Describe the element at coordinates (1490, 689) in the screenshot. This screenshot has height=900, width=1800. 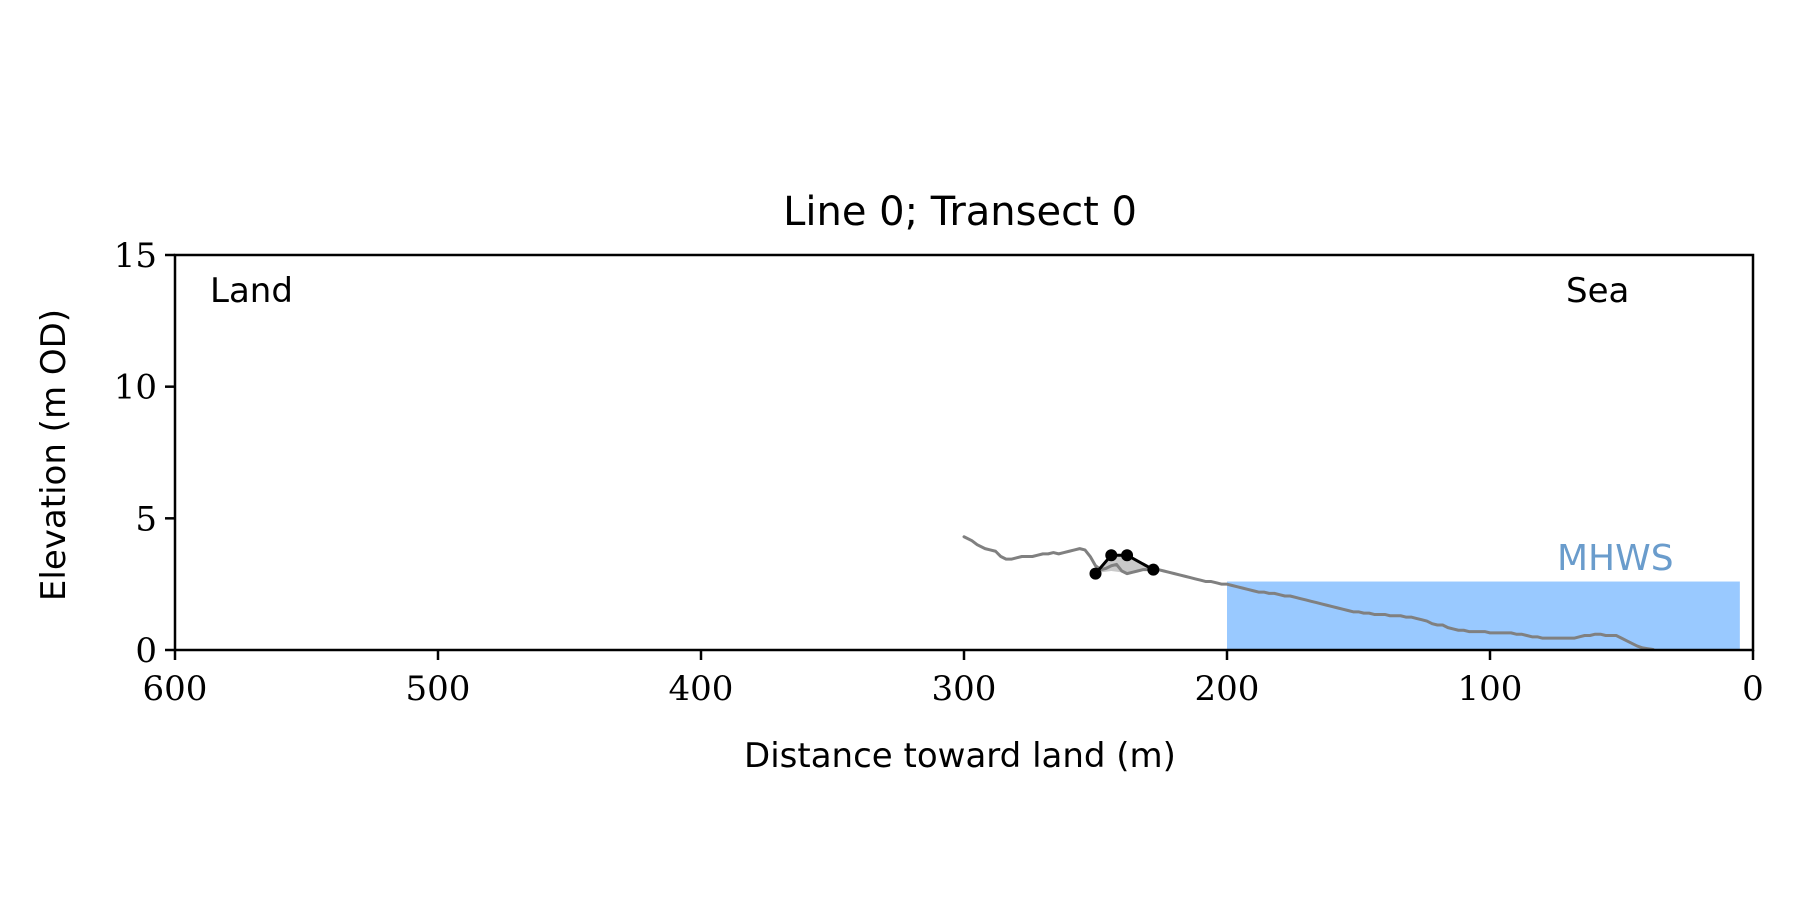
I see `x-tick-label-100: 100` at that location.